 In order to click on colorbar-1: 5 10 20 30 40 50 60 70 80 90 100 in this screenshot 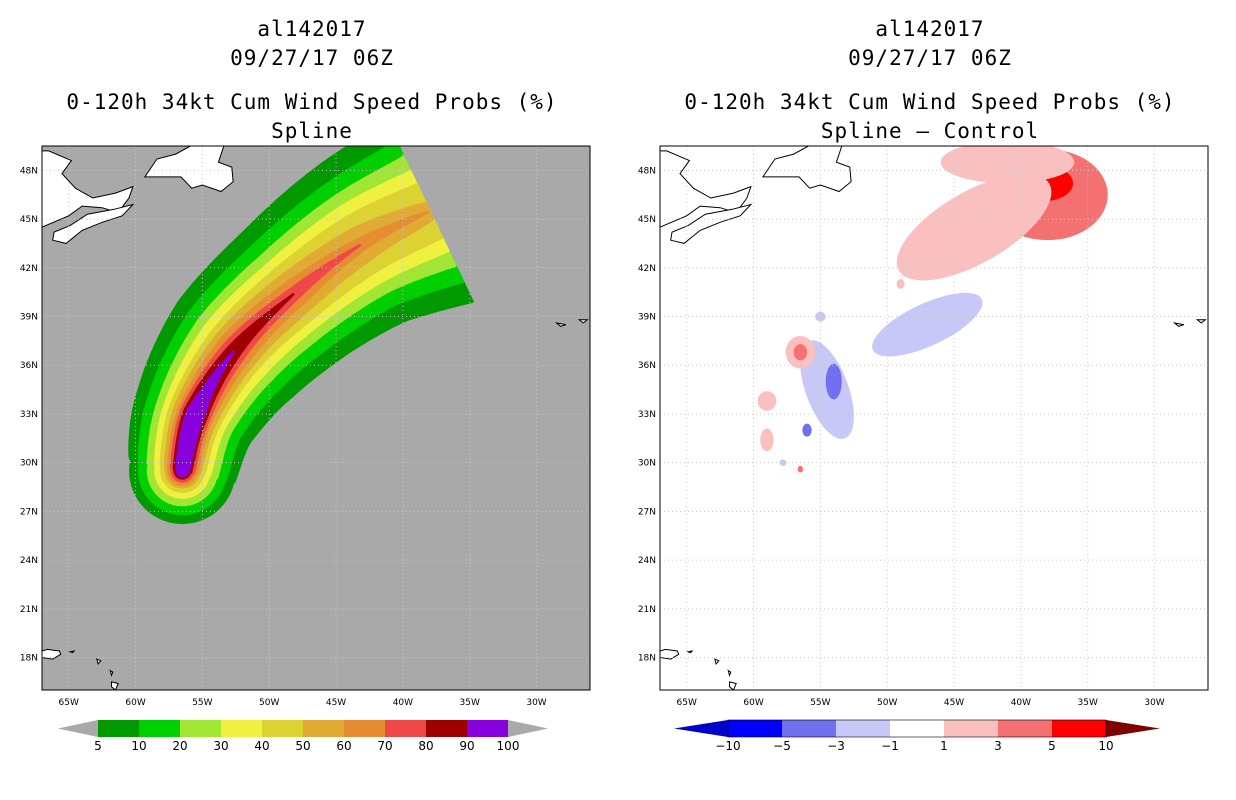, I will do `click(303, 736)`.